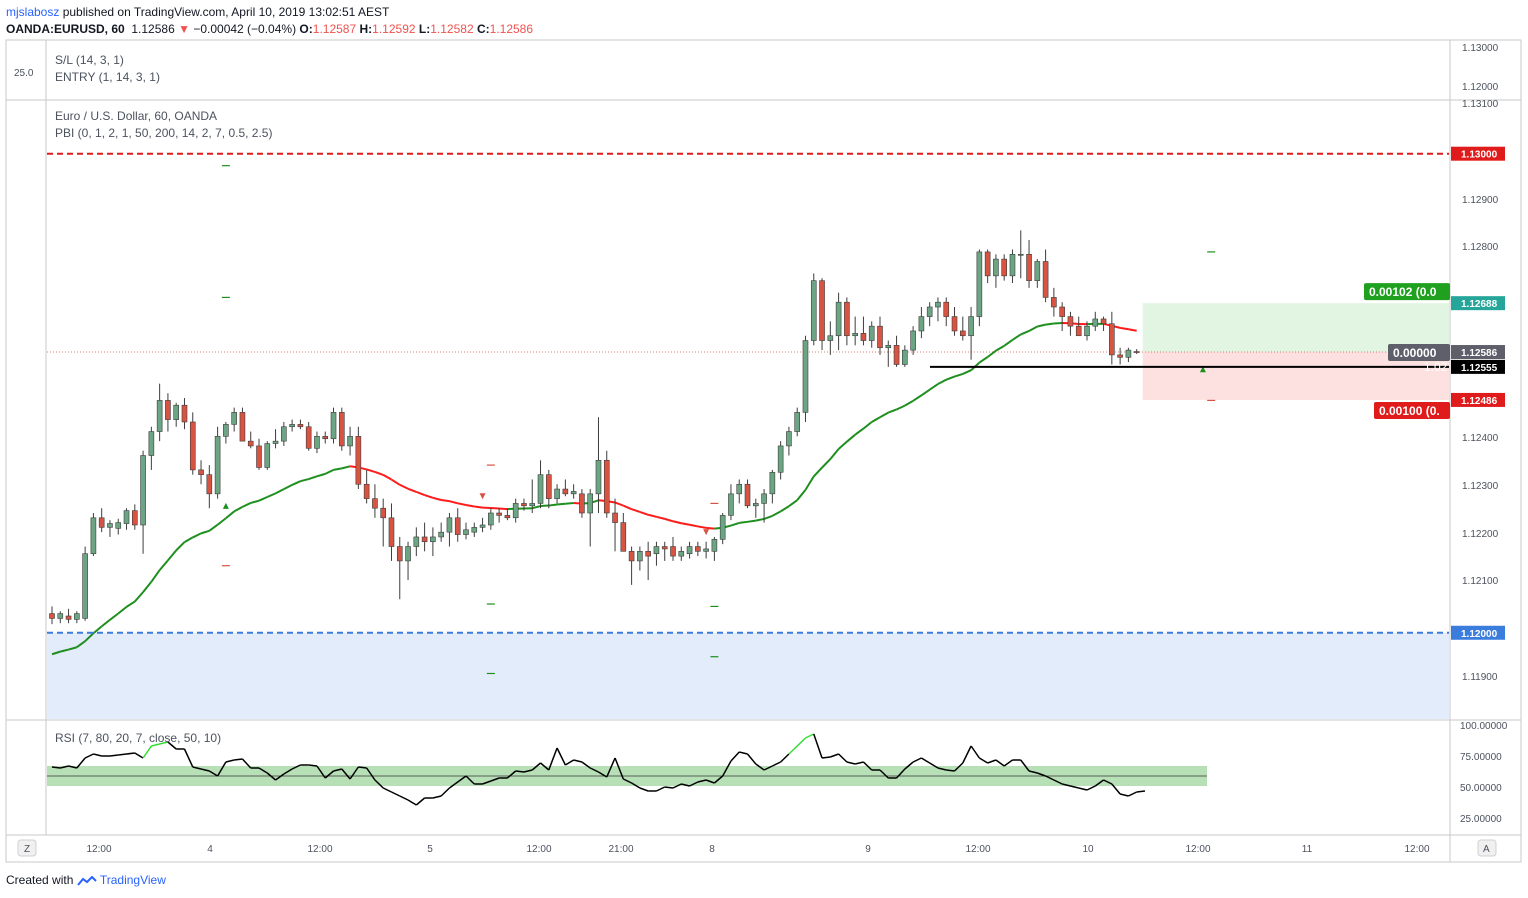 This screenshot has height=898, width=1528. Describe the element at coordinates (1403, 292) in the screenshot. I see `target-info-box: 0.00102 (0.0` at that location.